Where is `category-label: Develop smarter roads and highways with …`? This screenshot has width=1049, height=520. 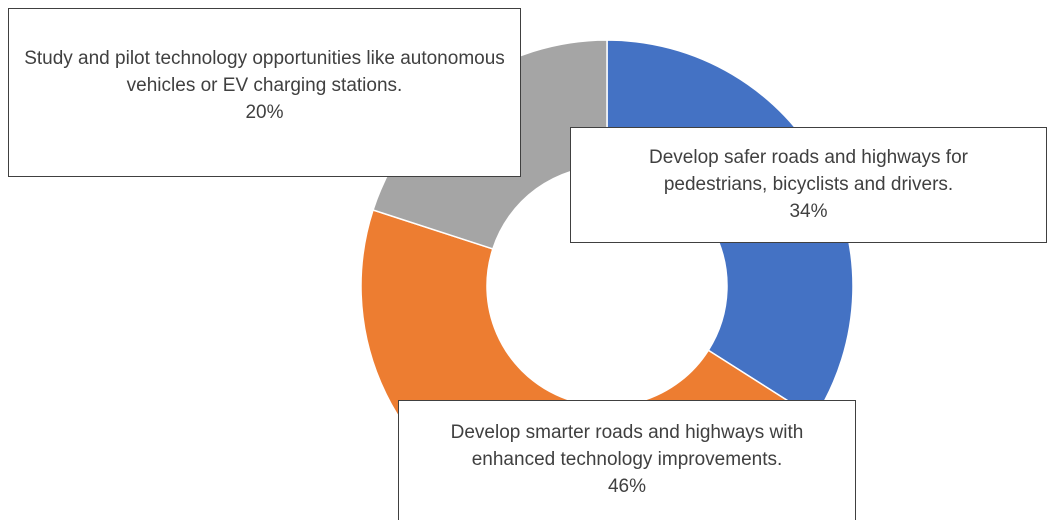
category-label: Develop smarter roads and highways with … is located at coordinates (627, 446).